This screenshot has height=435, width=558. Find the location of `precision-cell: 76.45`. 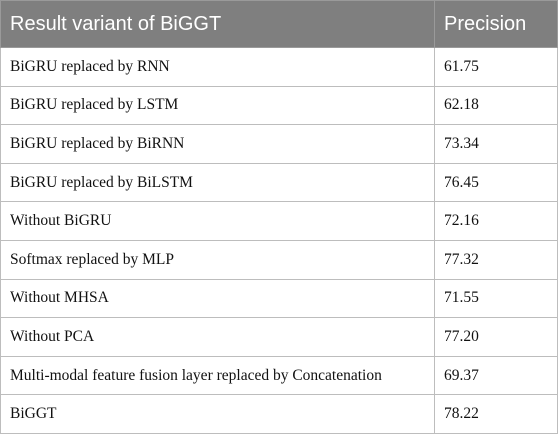

precision-cell: 76.45 is located at coordinates (496, 182).